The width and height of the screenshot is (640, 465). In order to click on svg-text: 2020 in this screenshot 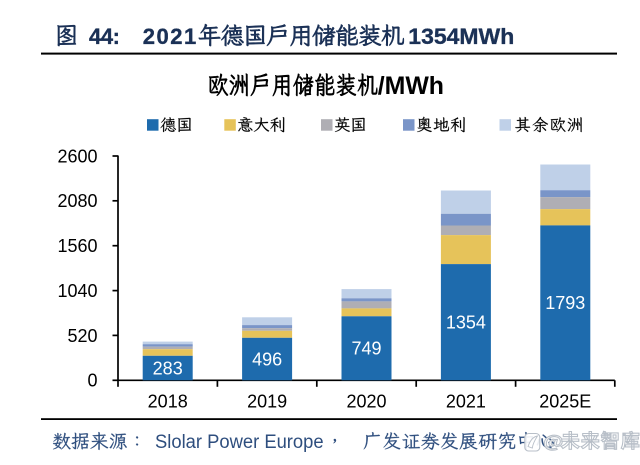, I will do `click(366, 402)`.